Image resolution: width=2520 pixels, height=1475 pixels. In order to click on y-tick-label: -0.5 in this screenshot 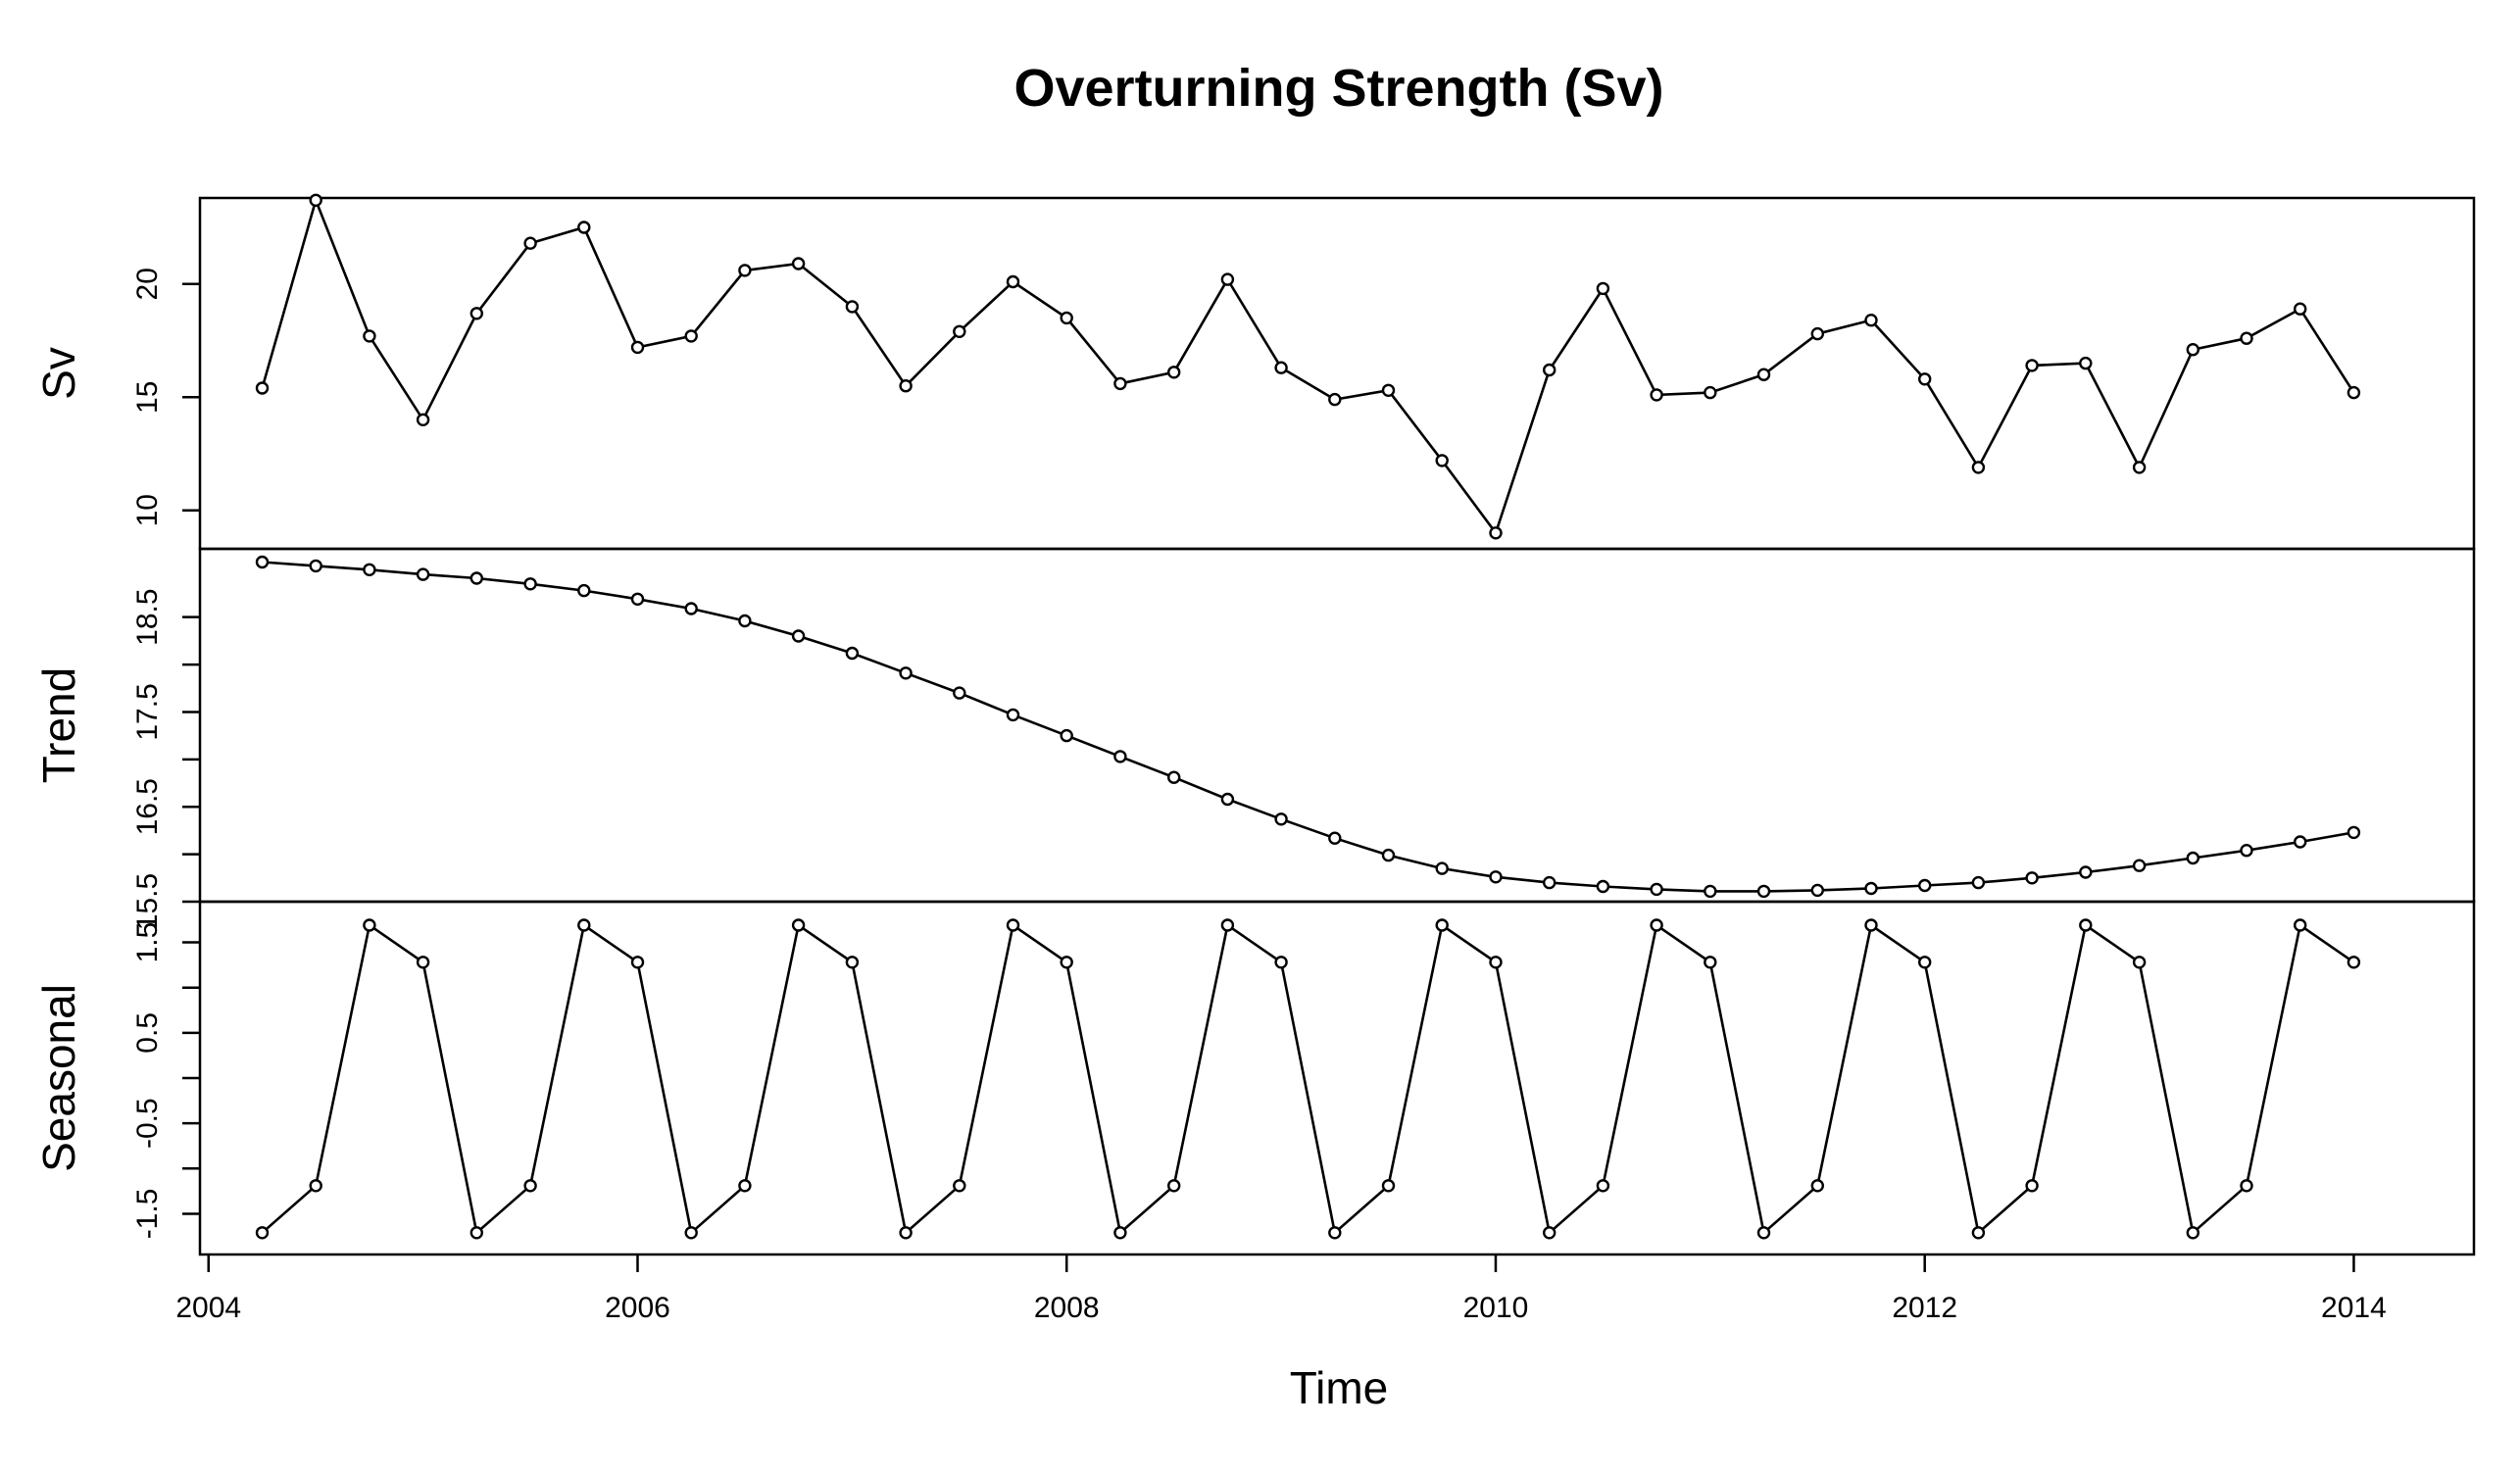, I will do `click(147, 1123)`.